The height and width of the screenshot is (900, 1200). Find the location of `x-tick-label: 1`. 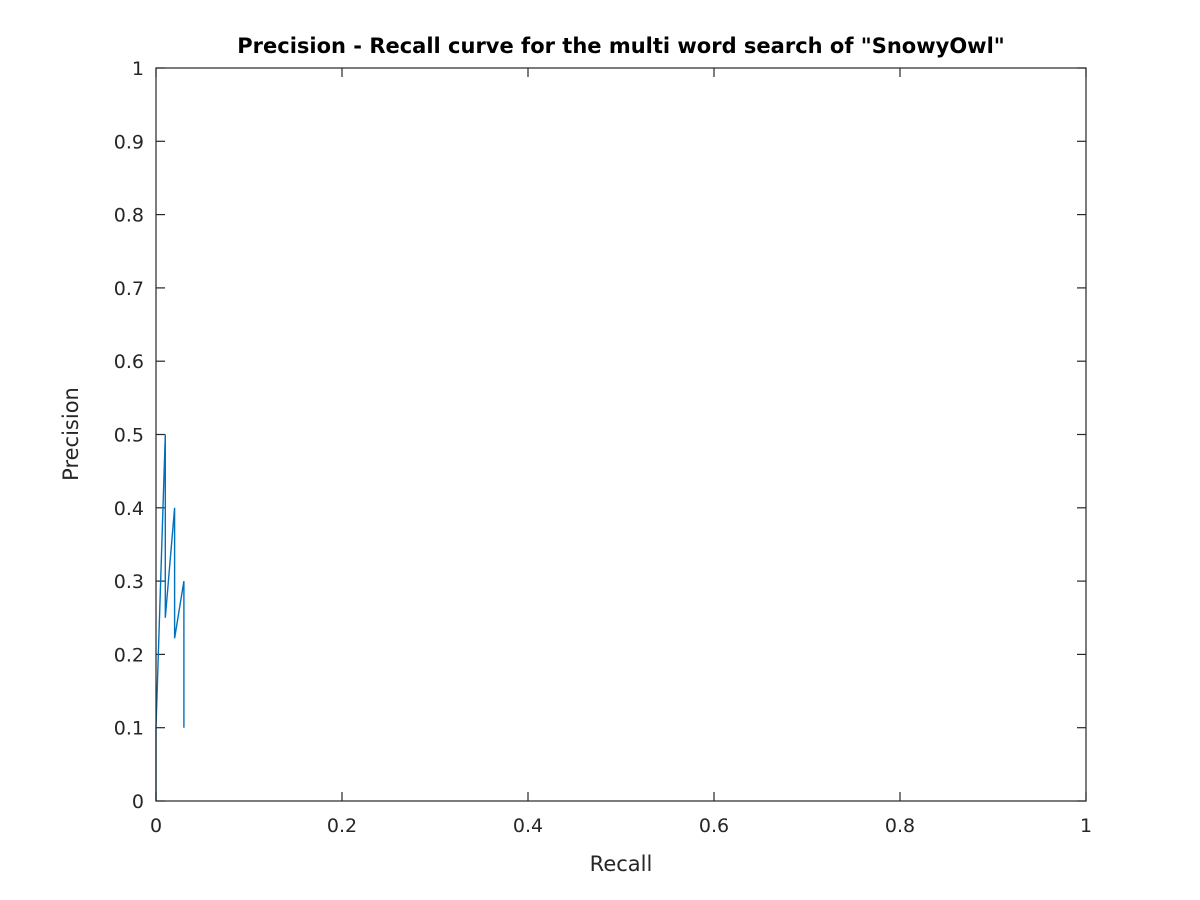

x-tick-label: 1 is located at coordinates (1086, 826).